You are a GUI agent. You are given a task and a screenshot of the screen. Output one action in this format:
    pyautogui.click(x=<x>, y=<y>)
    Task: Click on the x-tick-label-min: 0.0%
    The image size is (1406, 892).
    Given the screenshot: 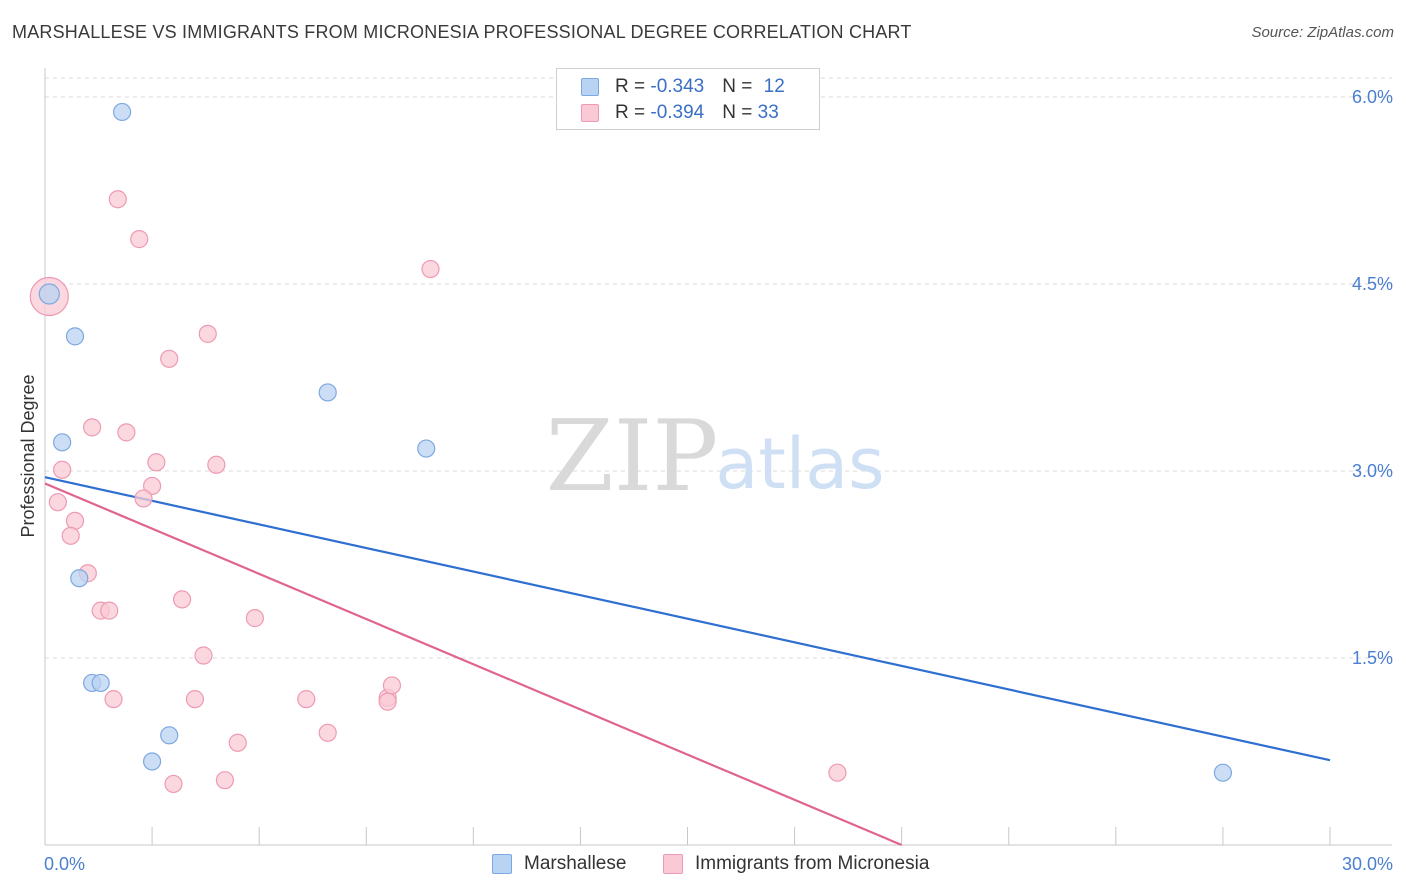 What is the action you would take?
    pyautogui.click(x=64, y=864)
    